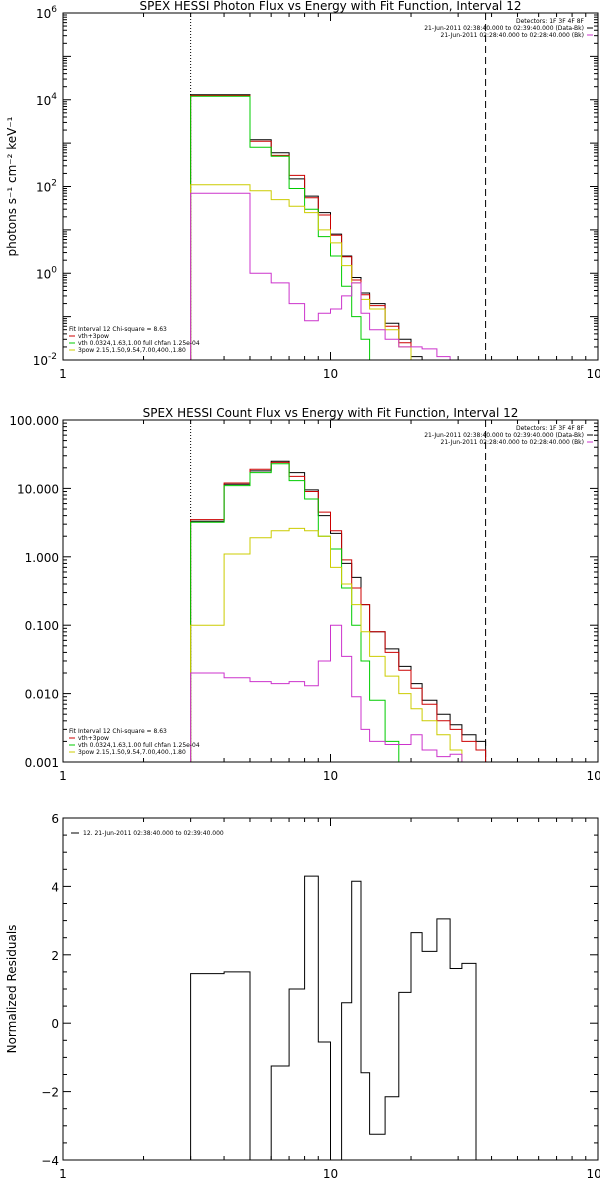 This screenshot has height=1200, width=600. I want to click on y-tick-label: 10⁶, so click(46, 13).